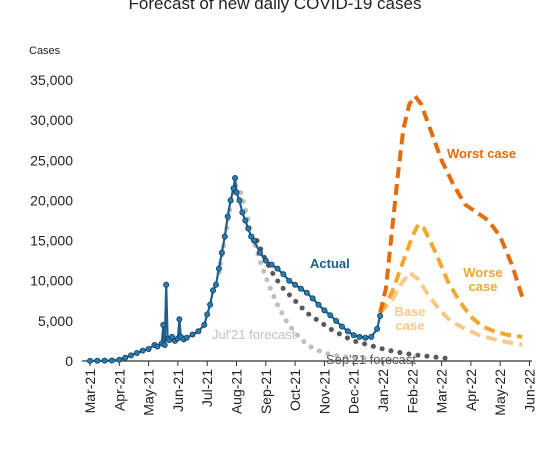 The width and height of the screenshot is (550, 450). I want to click on x-tick-label: Sep-21, so click(266, 391).